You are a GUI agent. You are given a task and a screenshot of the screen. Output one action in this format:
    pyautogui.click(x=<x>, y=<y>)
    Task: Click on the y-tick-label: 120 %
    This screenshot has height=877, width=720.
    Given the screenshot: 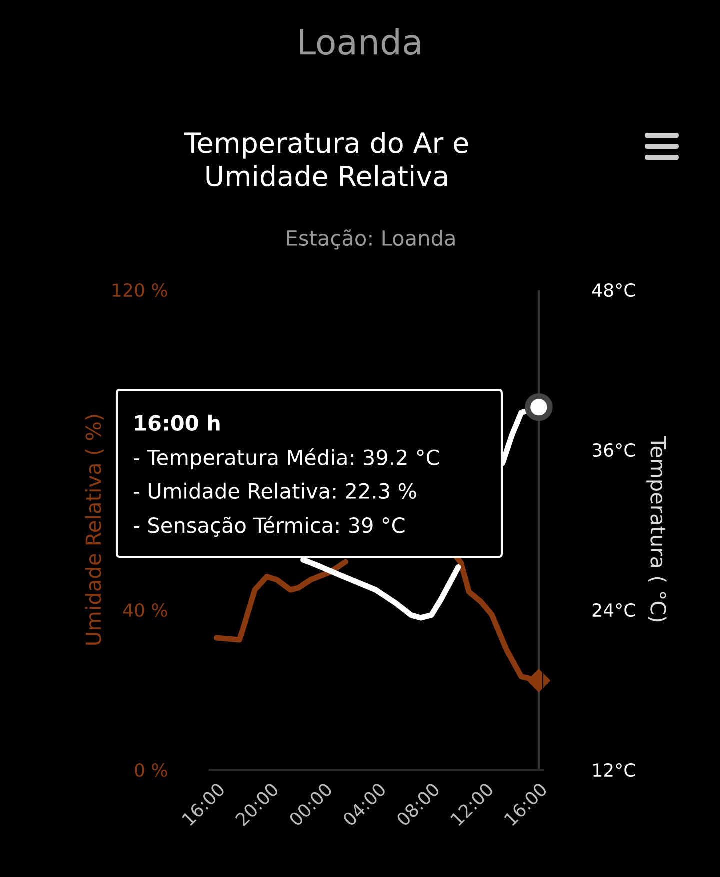 What is the action you would take?
    pyautogui.click(x=140, y=290)
    